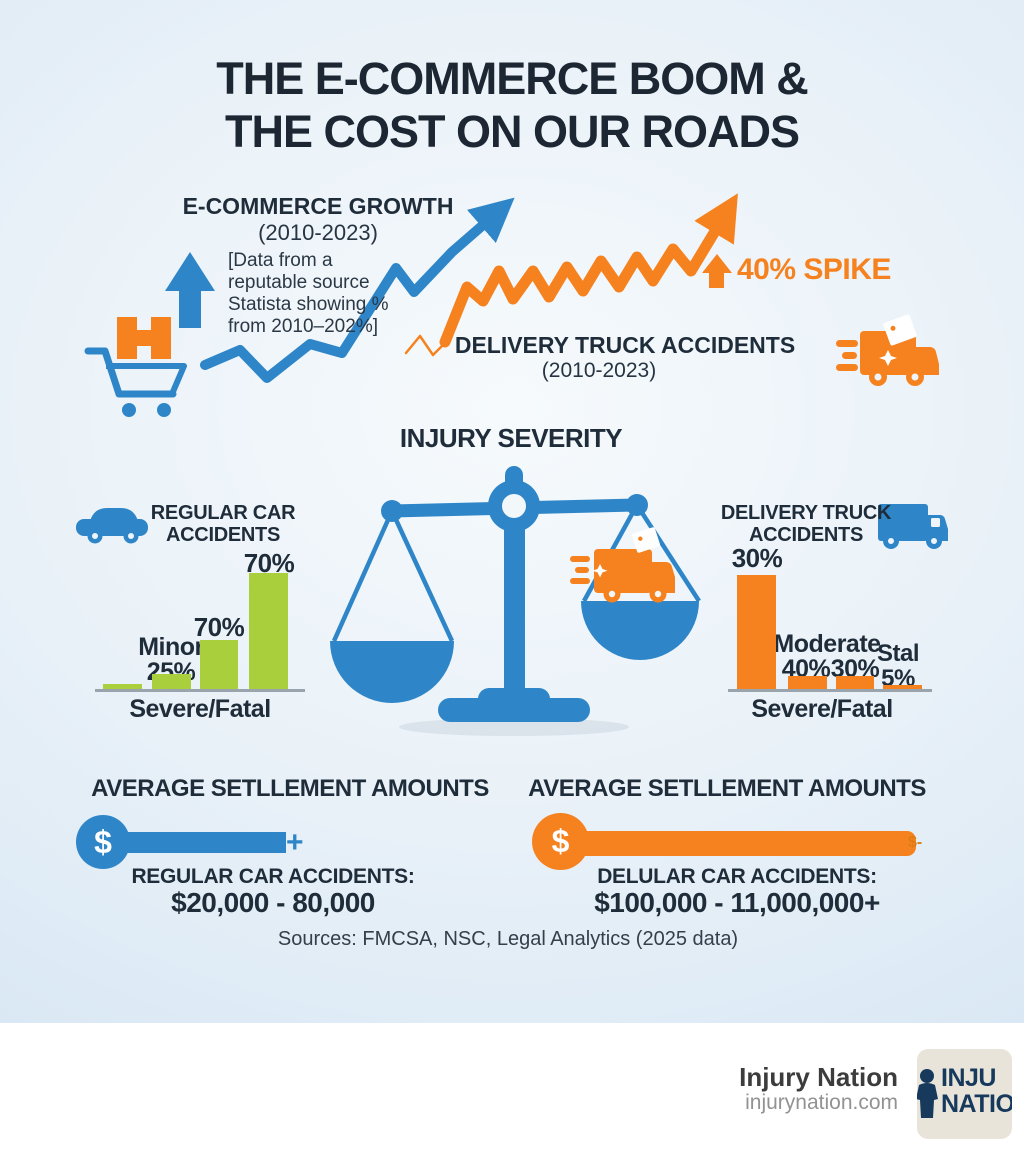 This screenshot has width=1024, height=1154. What do you see at coordinates (200, 690) in the screenshot?
I see `car-chart-axis` at bounding box center [200, 690].